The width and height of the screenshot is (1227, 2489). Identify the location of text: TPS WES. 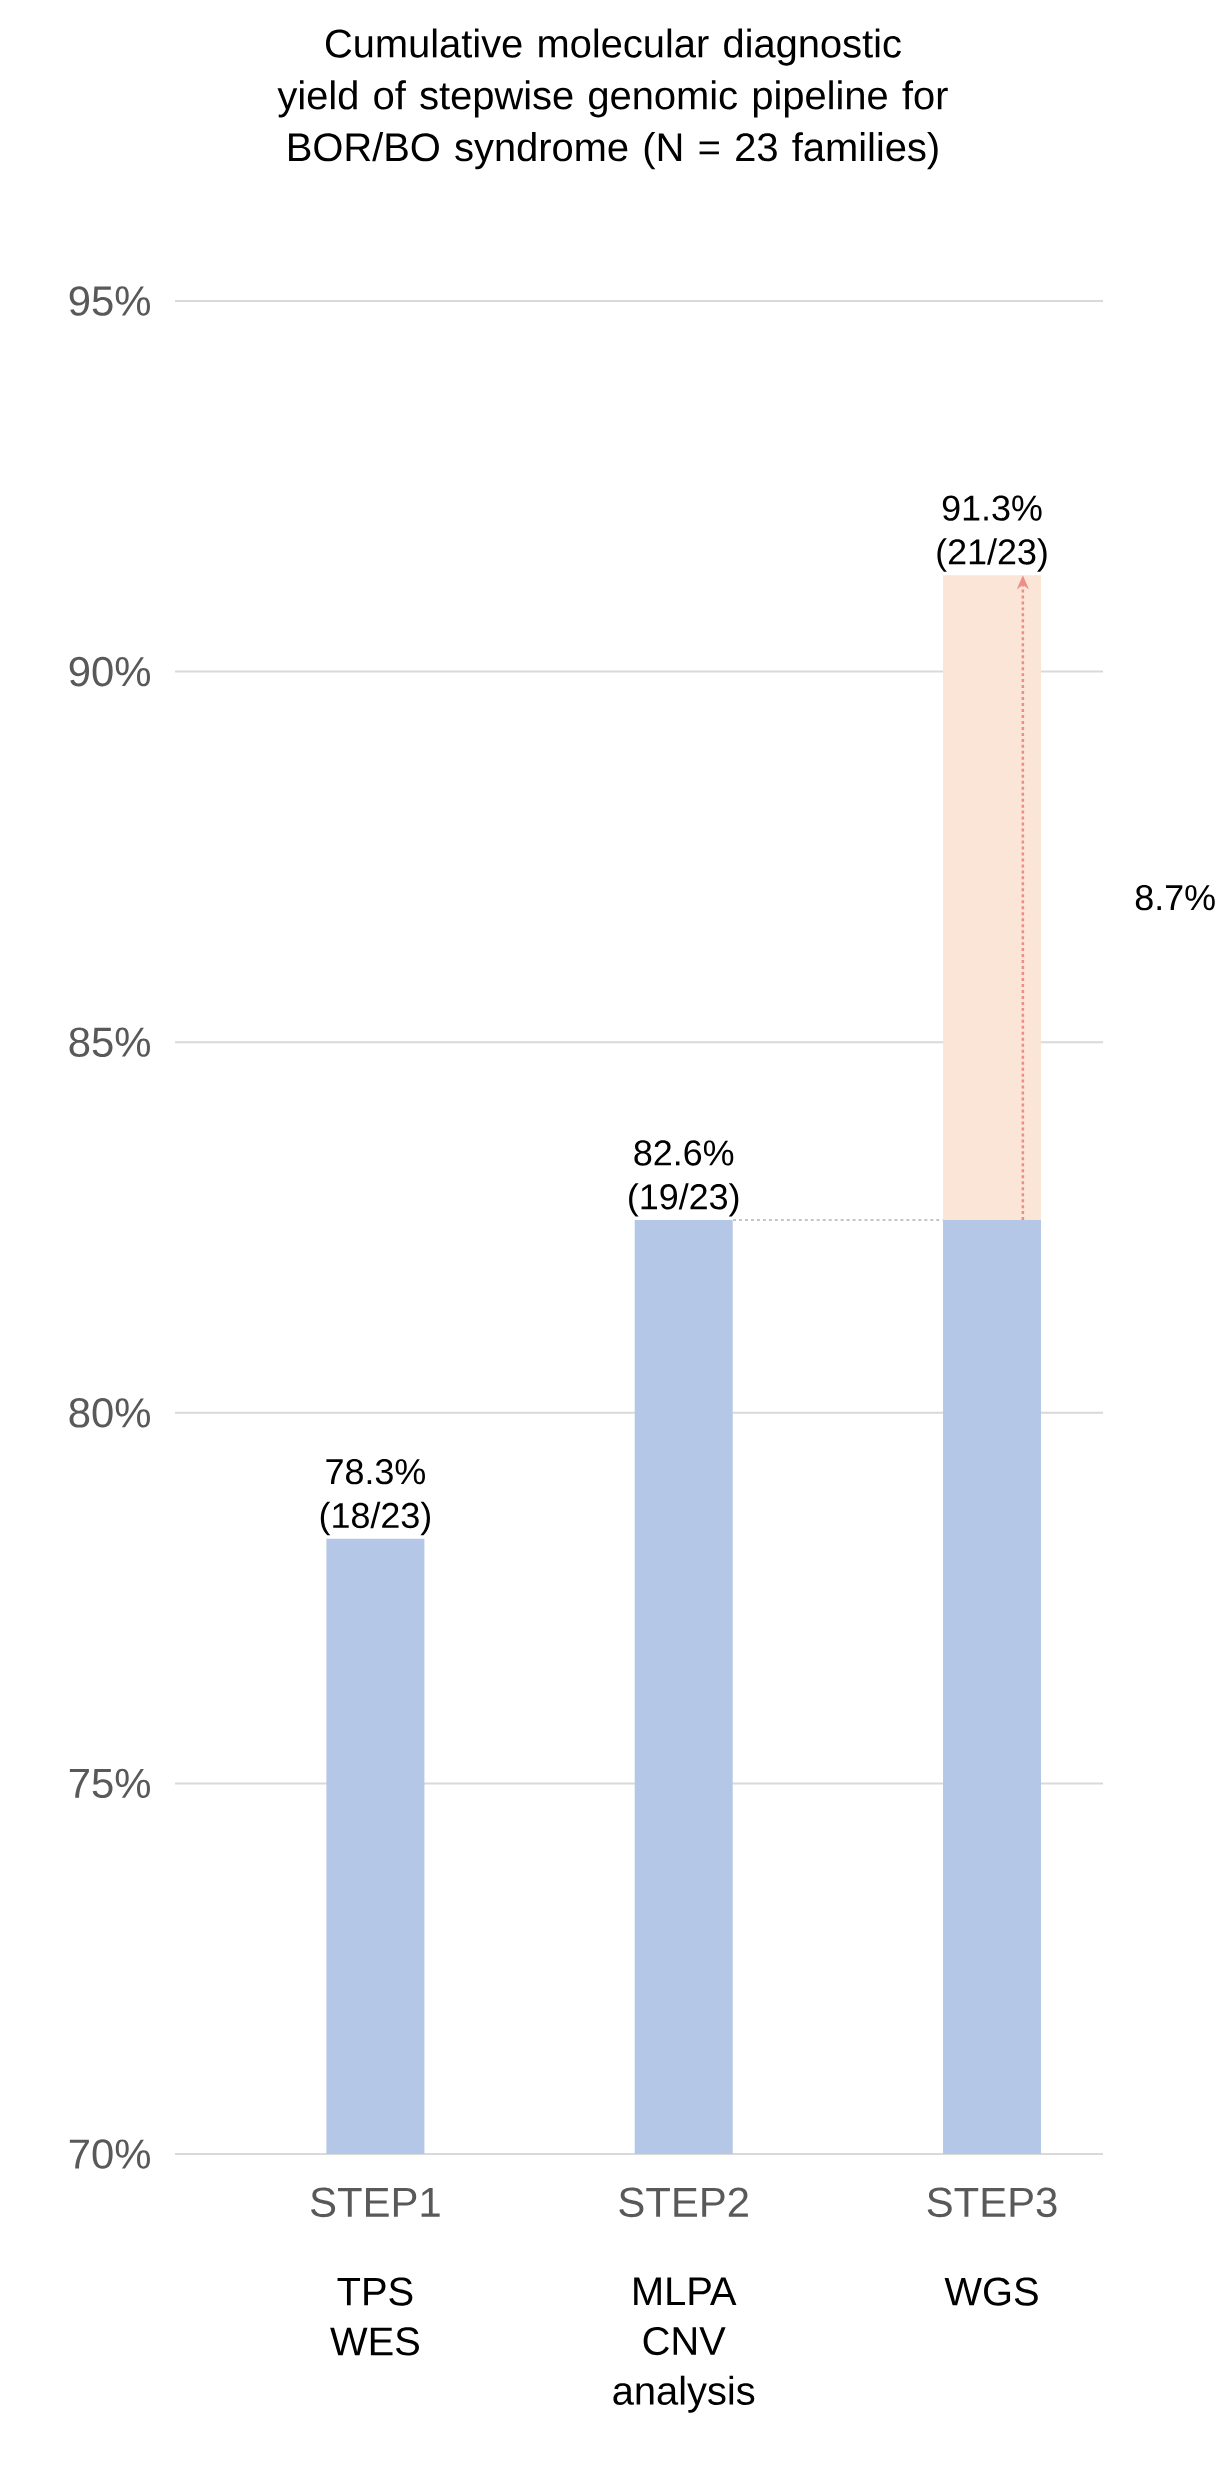
(374, 2316).